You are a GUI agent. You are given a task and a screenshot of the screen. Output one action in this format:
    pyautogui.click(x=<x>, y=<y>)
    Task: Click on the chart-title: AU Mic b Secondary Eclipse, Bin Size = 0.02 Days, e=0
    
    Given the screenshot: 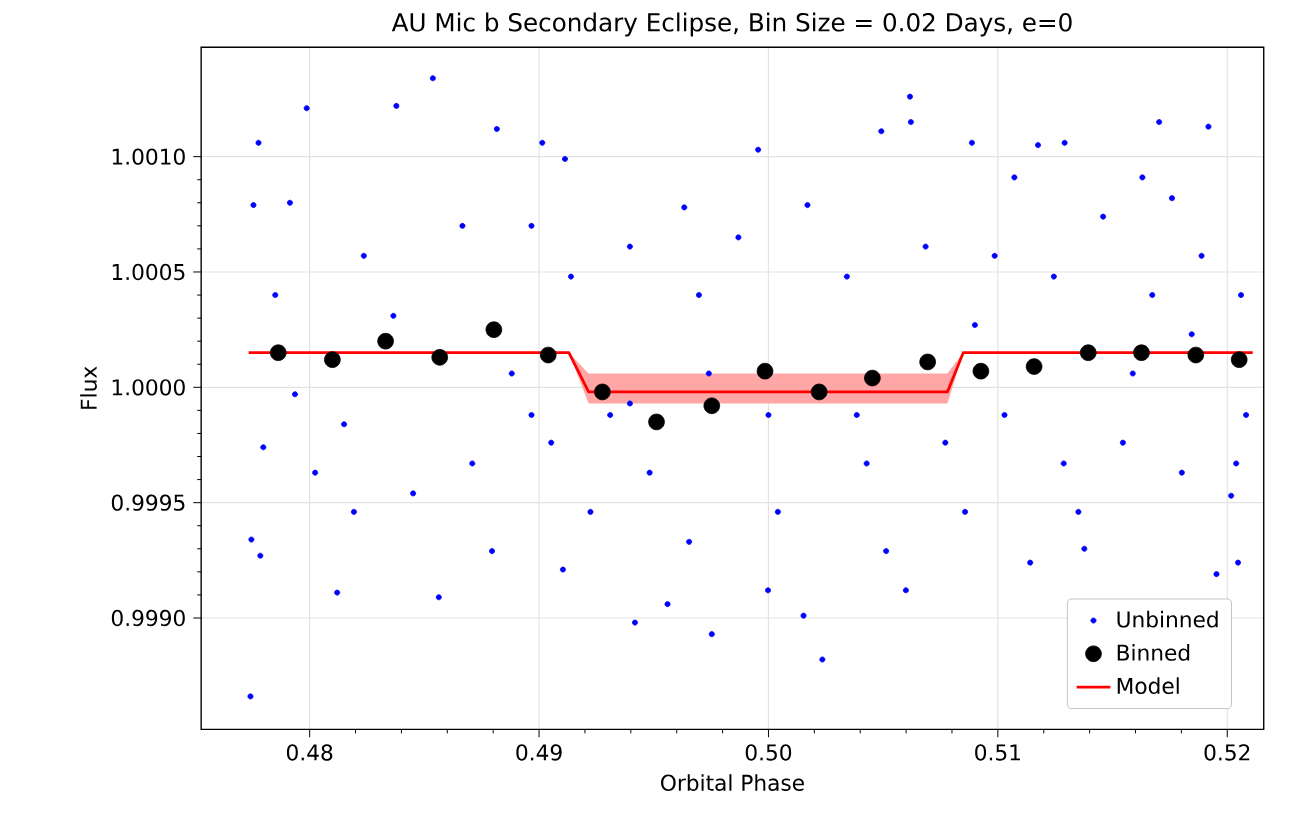 What is the action you would take?
    pyautogui.click(x=731, y=24)
    